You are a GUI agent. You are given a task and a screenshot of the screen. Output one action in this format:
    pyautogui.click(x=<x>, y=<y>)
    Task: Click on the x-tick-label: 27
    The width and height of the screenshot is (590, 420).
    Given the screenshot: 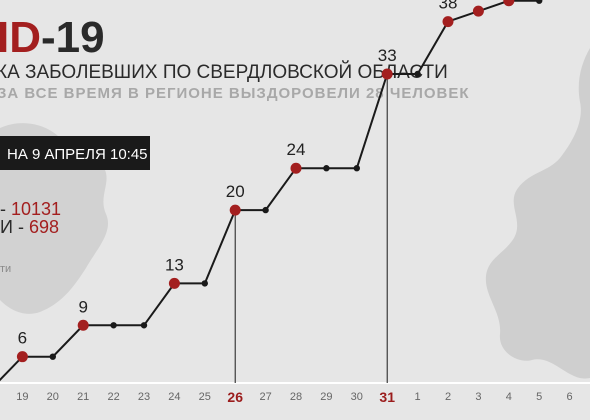 What is the action you would take?
    pyautogui.click(x=265, y=397)
    